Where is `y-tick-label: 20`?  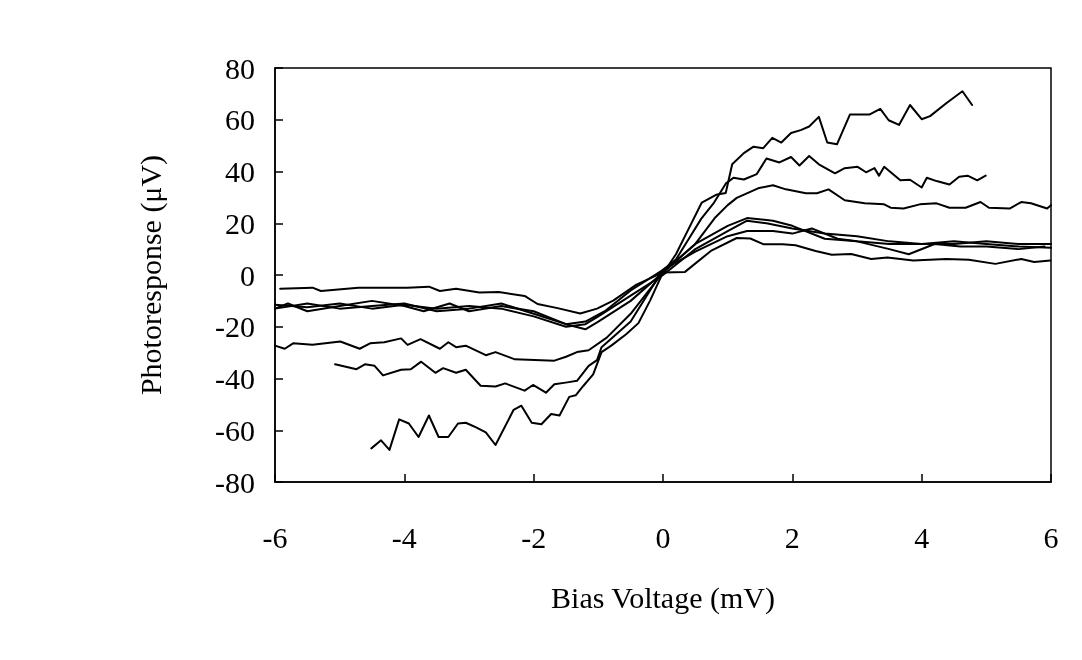
y-tick-label: 20 is located at coordinates (240, 223).